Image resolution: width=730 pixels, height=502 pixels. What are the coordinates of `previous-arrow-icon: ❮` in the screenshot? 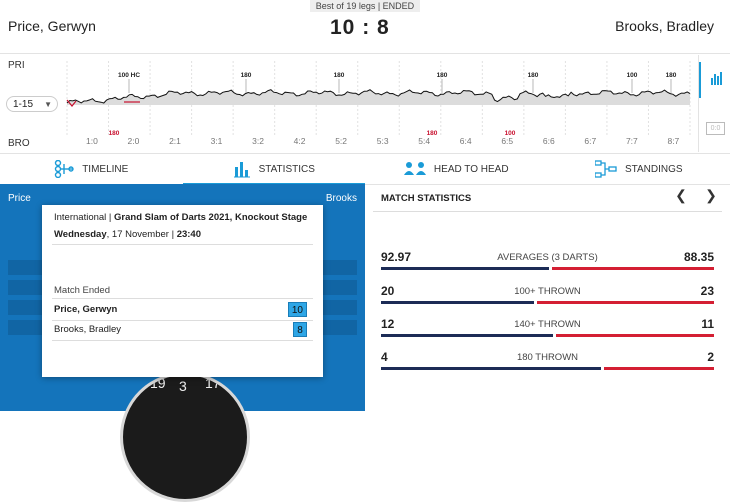 It's located at (681, 195).